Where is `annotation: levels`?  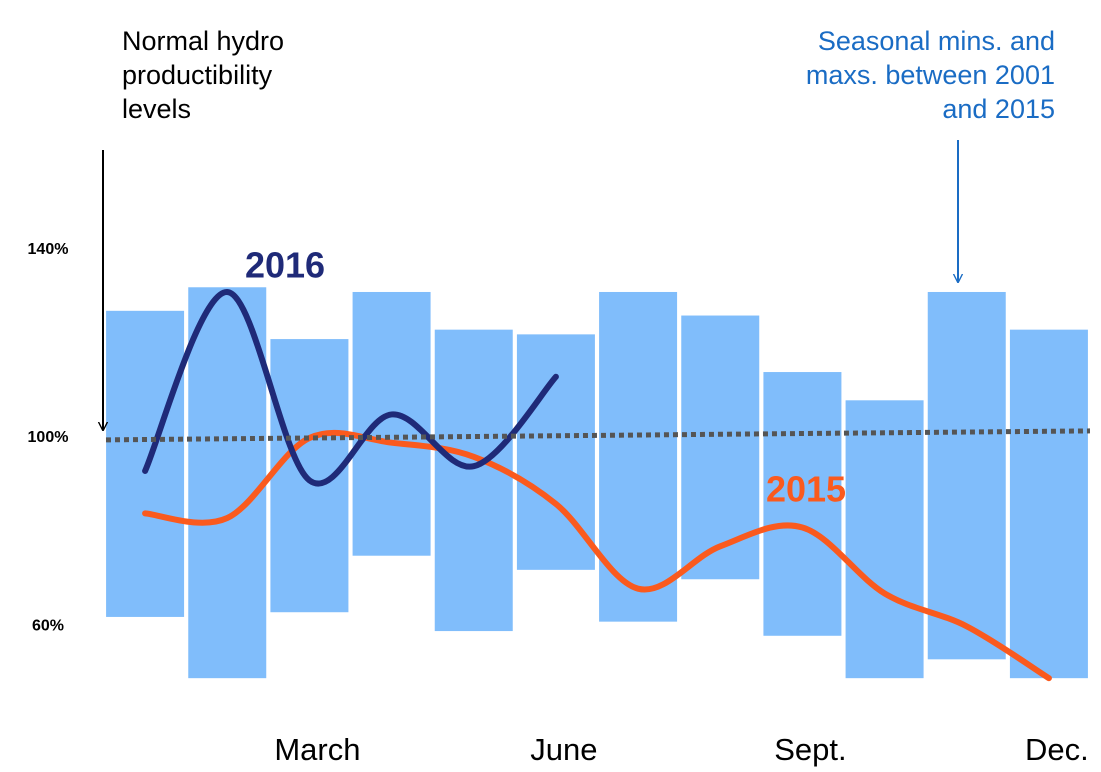 annotation: levels is located at coordinates (156, 109).